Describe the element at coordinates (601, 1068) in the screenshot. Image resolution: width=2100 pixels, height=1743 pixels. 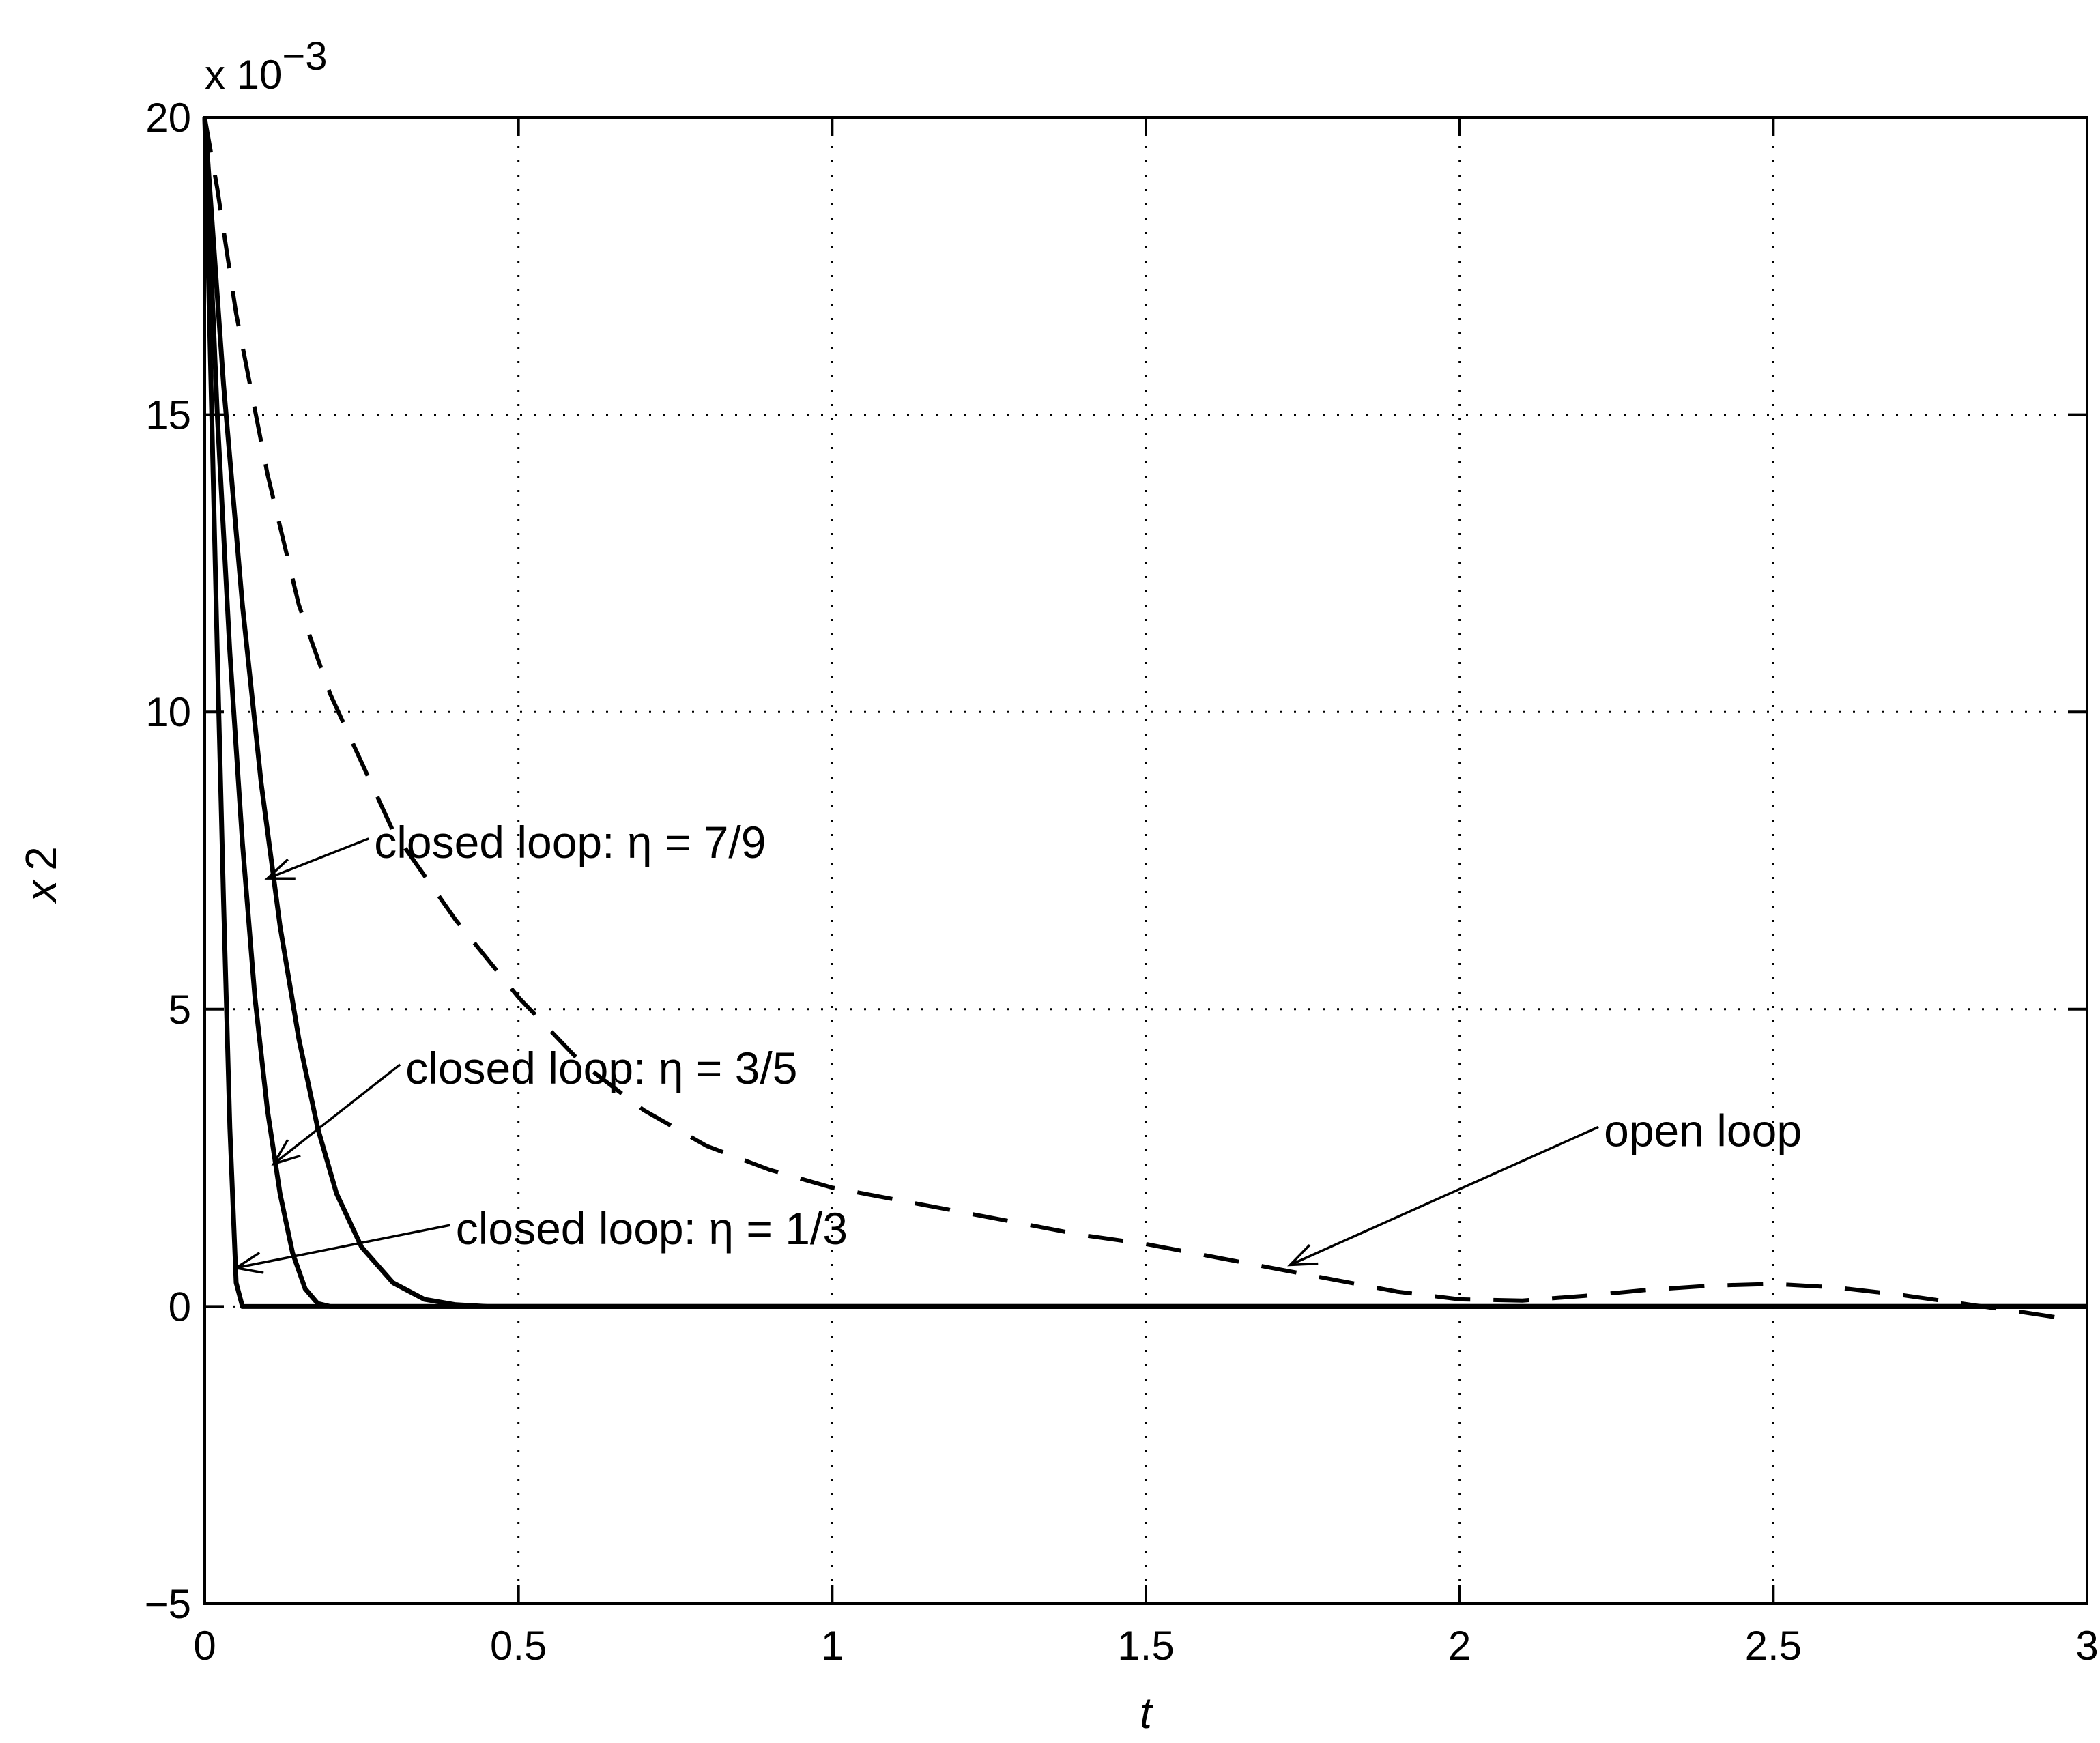
I see `annotation-label: closed loop: η = 3/5` at that location.